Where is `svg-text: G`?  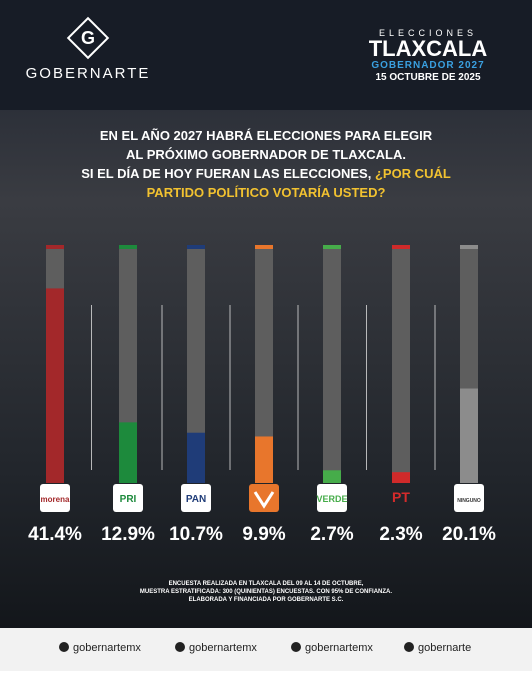
svg-text: G is located at coordinates (88, 38).